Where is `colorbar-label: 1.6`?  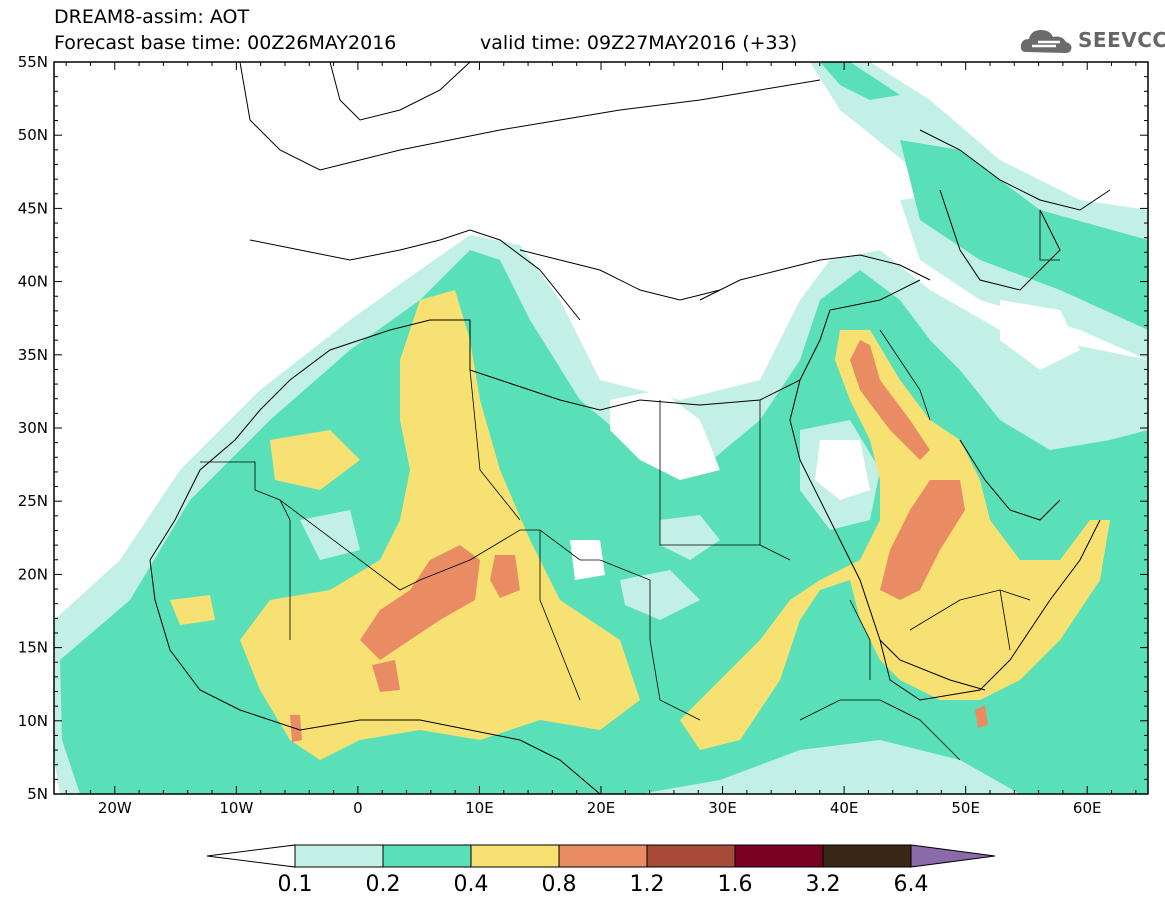 colorbar-label: 1.6 is located at coordinates (735, 884).